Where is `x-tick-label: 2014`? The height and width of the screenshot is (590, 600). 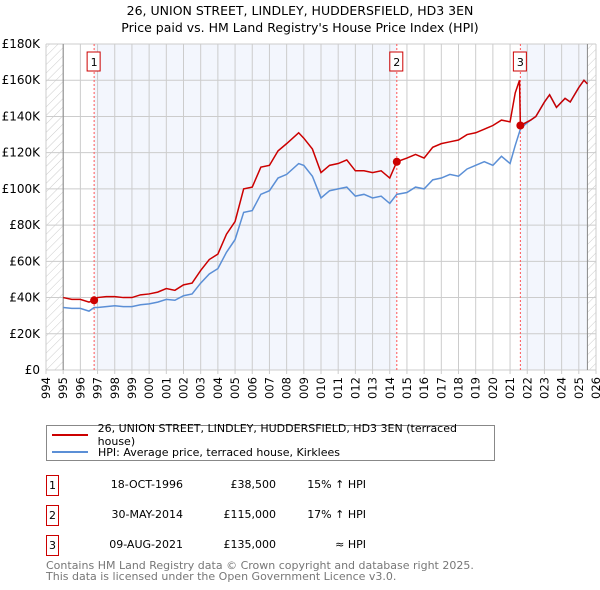 x-tick-label: 2014 is located at coordinates (390, 388).